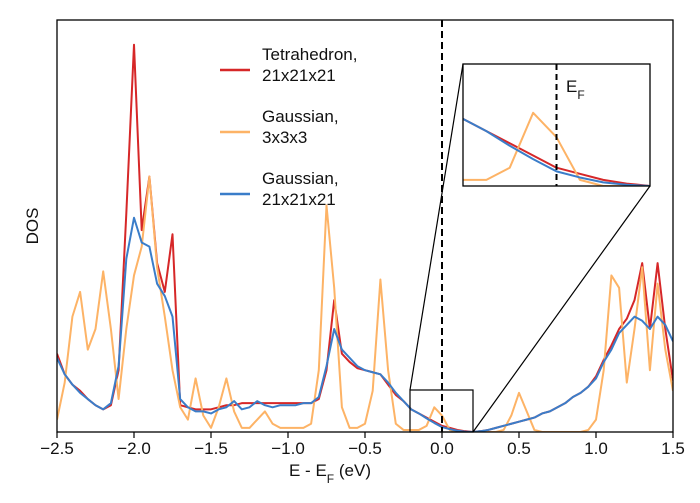 The image size is (700, 503). Describe the element at coordinates (673, 448) in the screenshot. I see `x-tick-label: 1.5` at that location.